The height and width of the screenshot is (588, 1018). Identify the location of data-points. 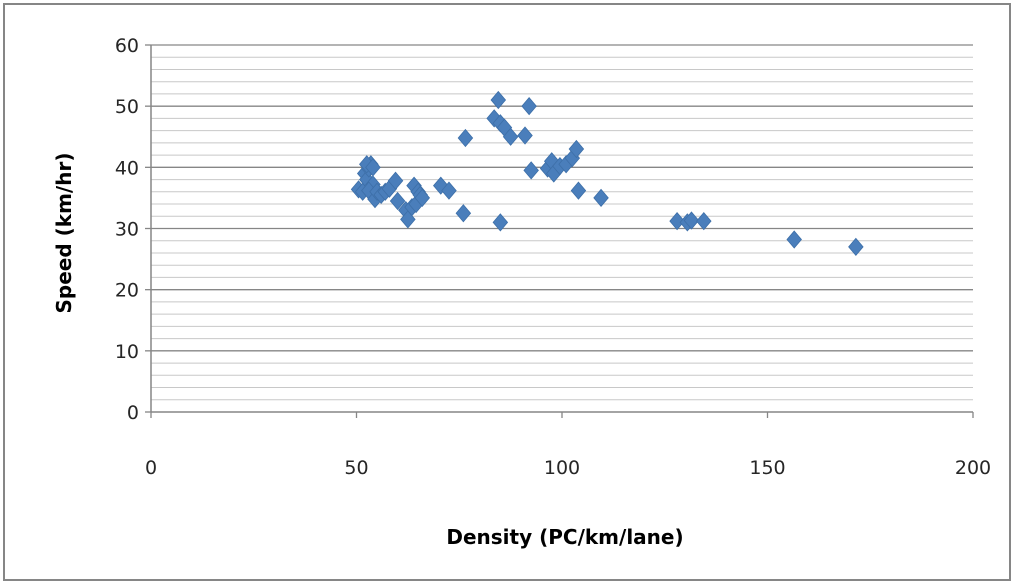
(607, 173).